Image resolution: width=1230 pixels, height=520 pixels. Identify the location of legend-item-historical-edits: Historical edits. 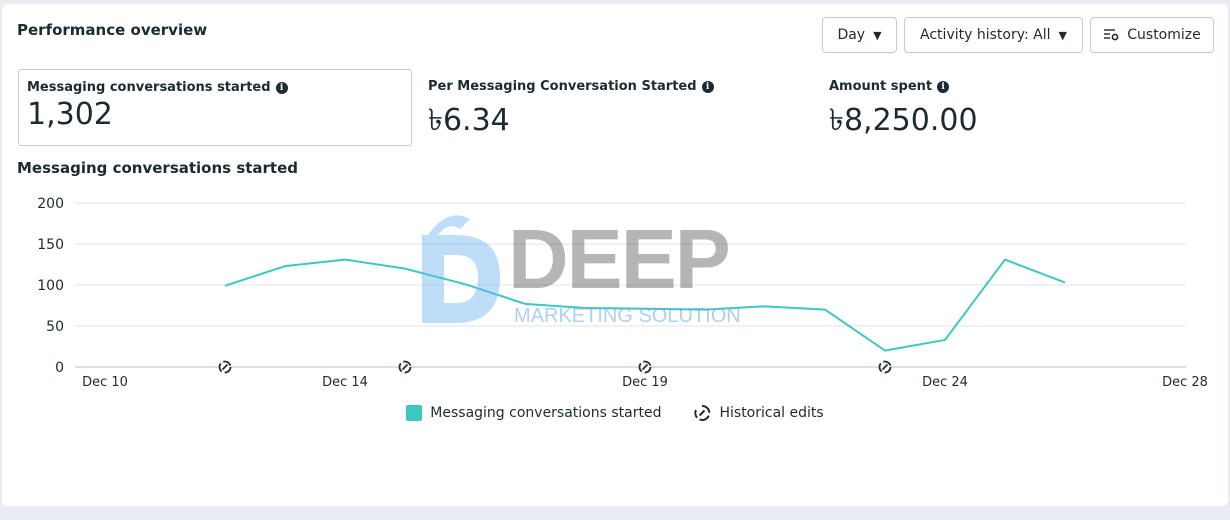
(758, 413).